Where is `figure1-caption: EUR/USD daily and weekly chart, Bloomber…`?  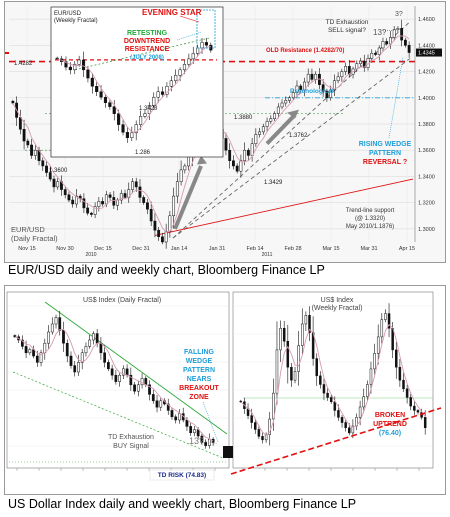 figure1-caption: EUR/USD daily and weekly chart, Bloomber… is located at coordinates (166, 270).